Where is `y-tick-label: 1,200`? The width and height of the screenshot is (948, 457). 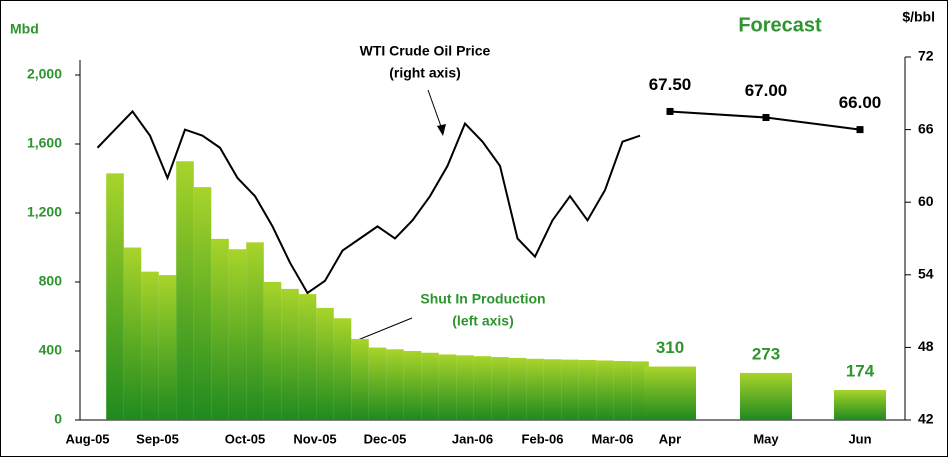 y-tick-label: 1,200 is located at coordinates (44, 212).